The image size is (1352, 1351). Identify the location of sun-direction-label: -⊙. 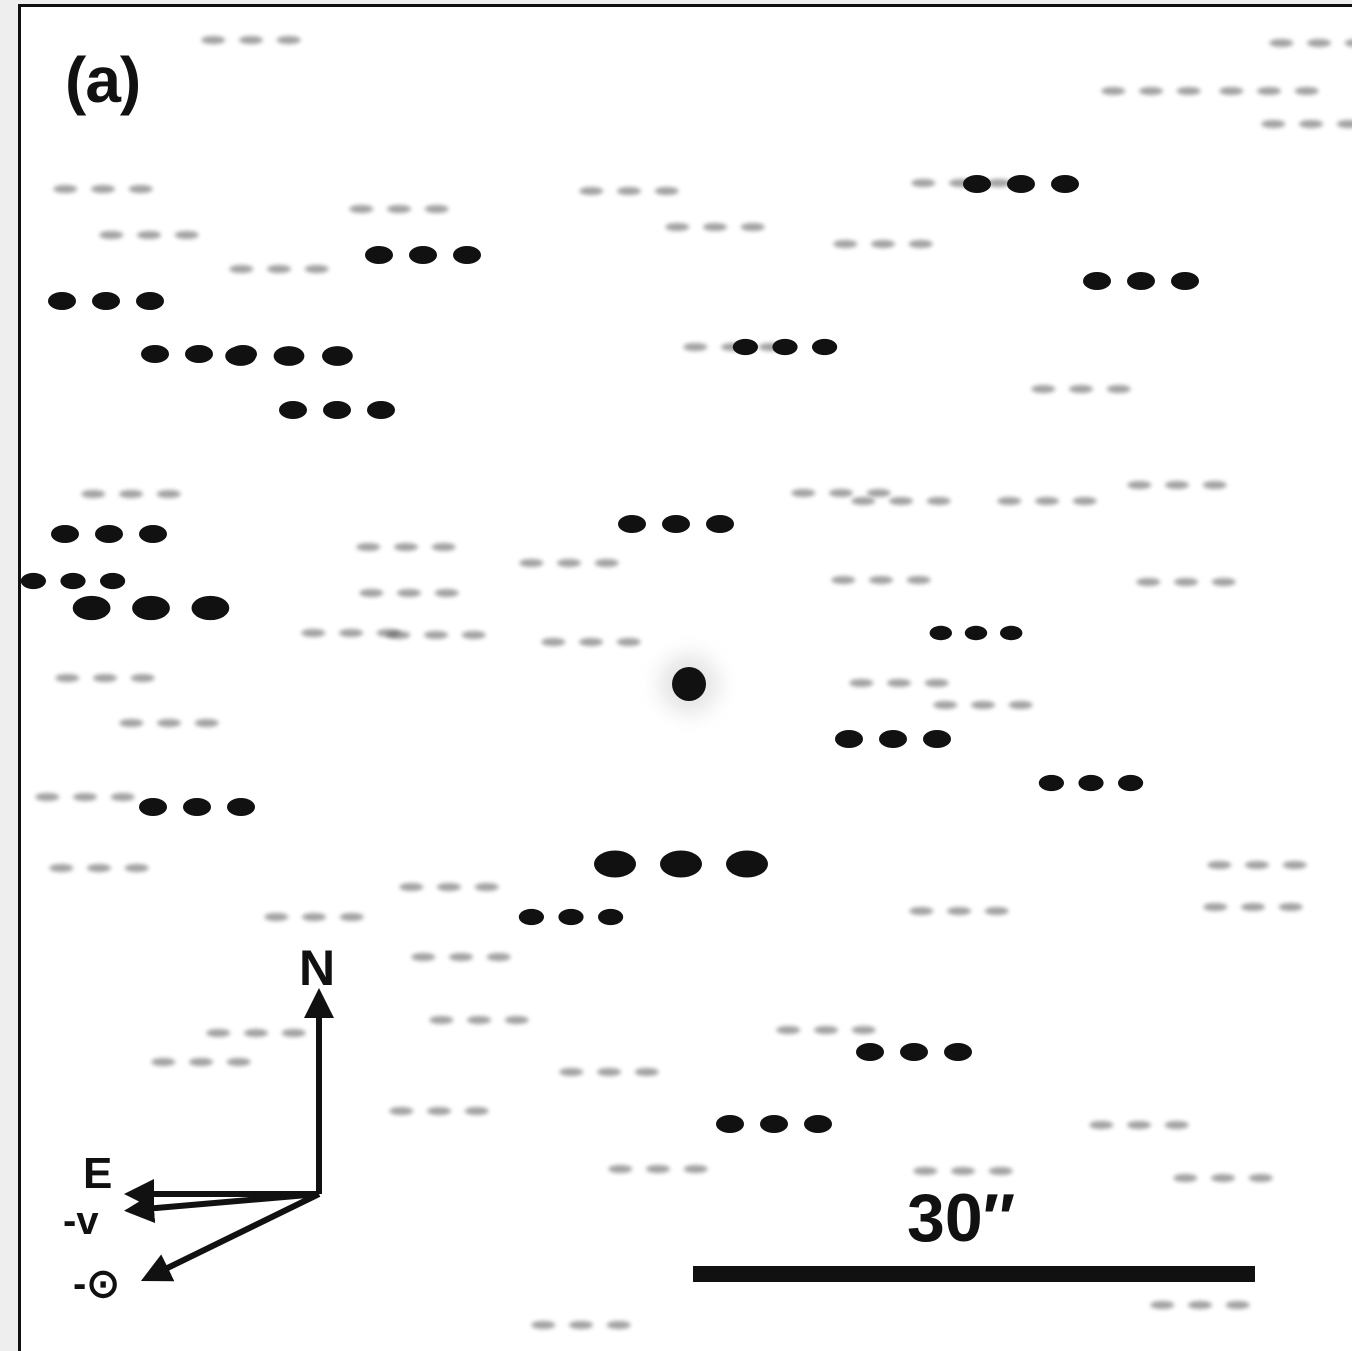
(96, 1284).